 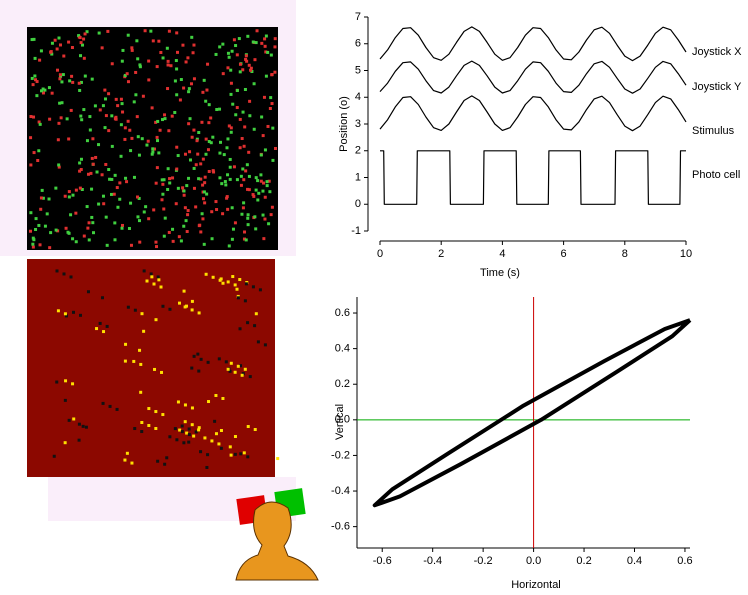 I want to click on x-tick-label: 4, so click(x=502, y=254).